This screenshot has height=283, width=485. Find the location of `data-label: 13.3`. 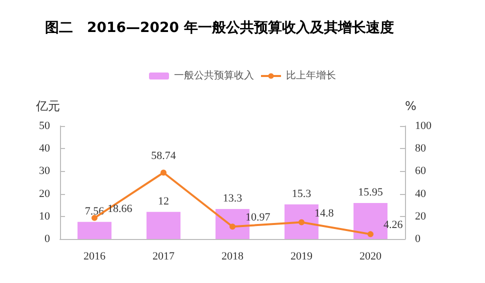

data-label: 13.3 is located at coordinates (232, 198).